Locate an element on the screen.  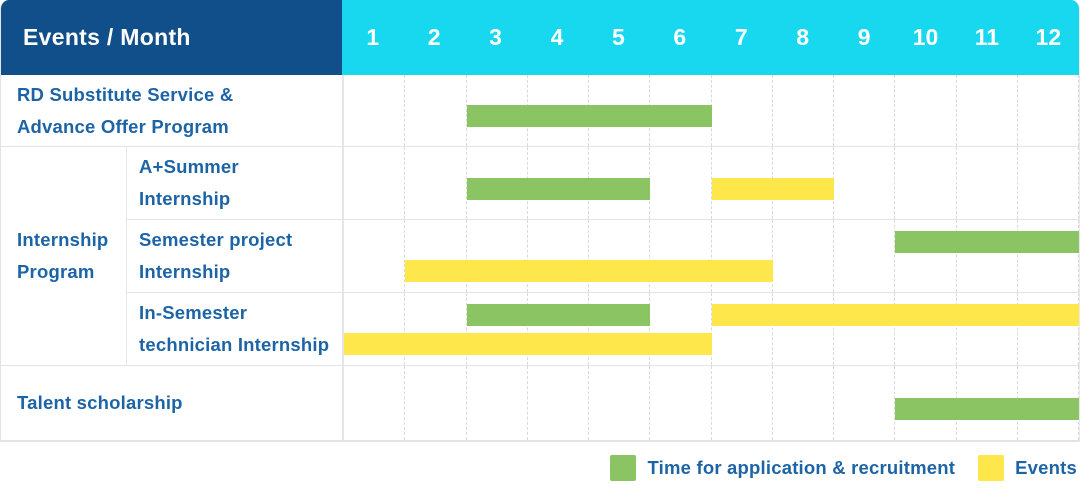
legend-item-application: Time for application & recruitment is located at coordinates (782, 468).